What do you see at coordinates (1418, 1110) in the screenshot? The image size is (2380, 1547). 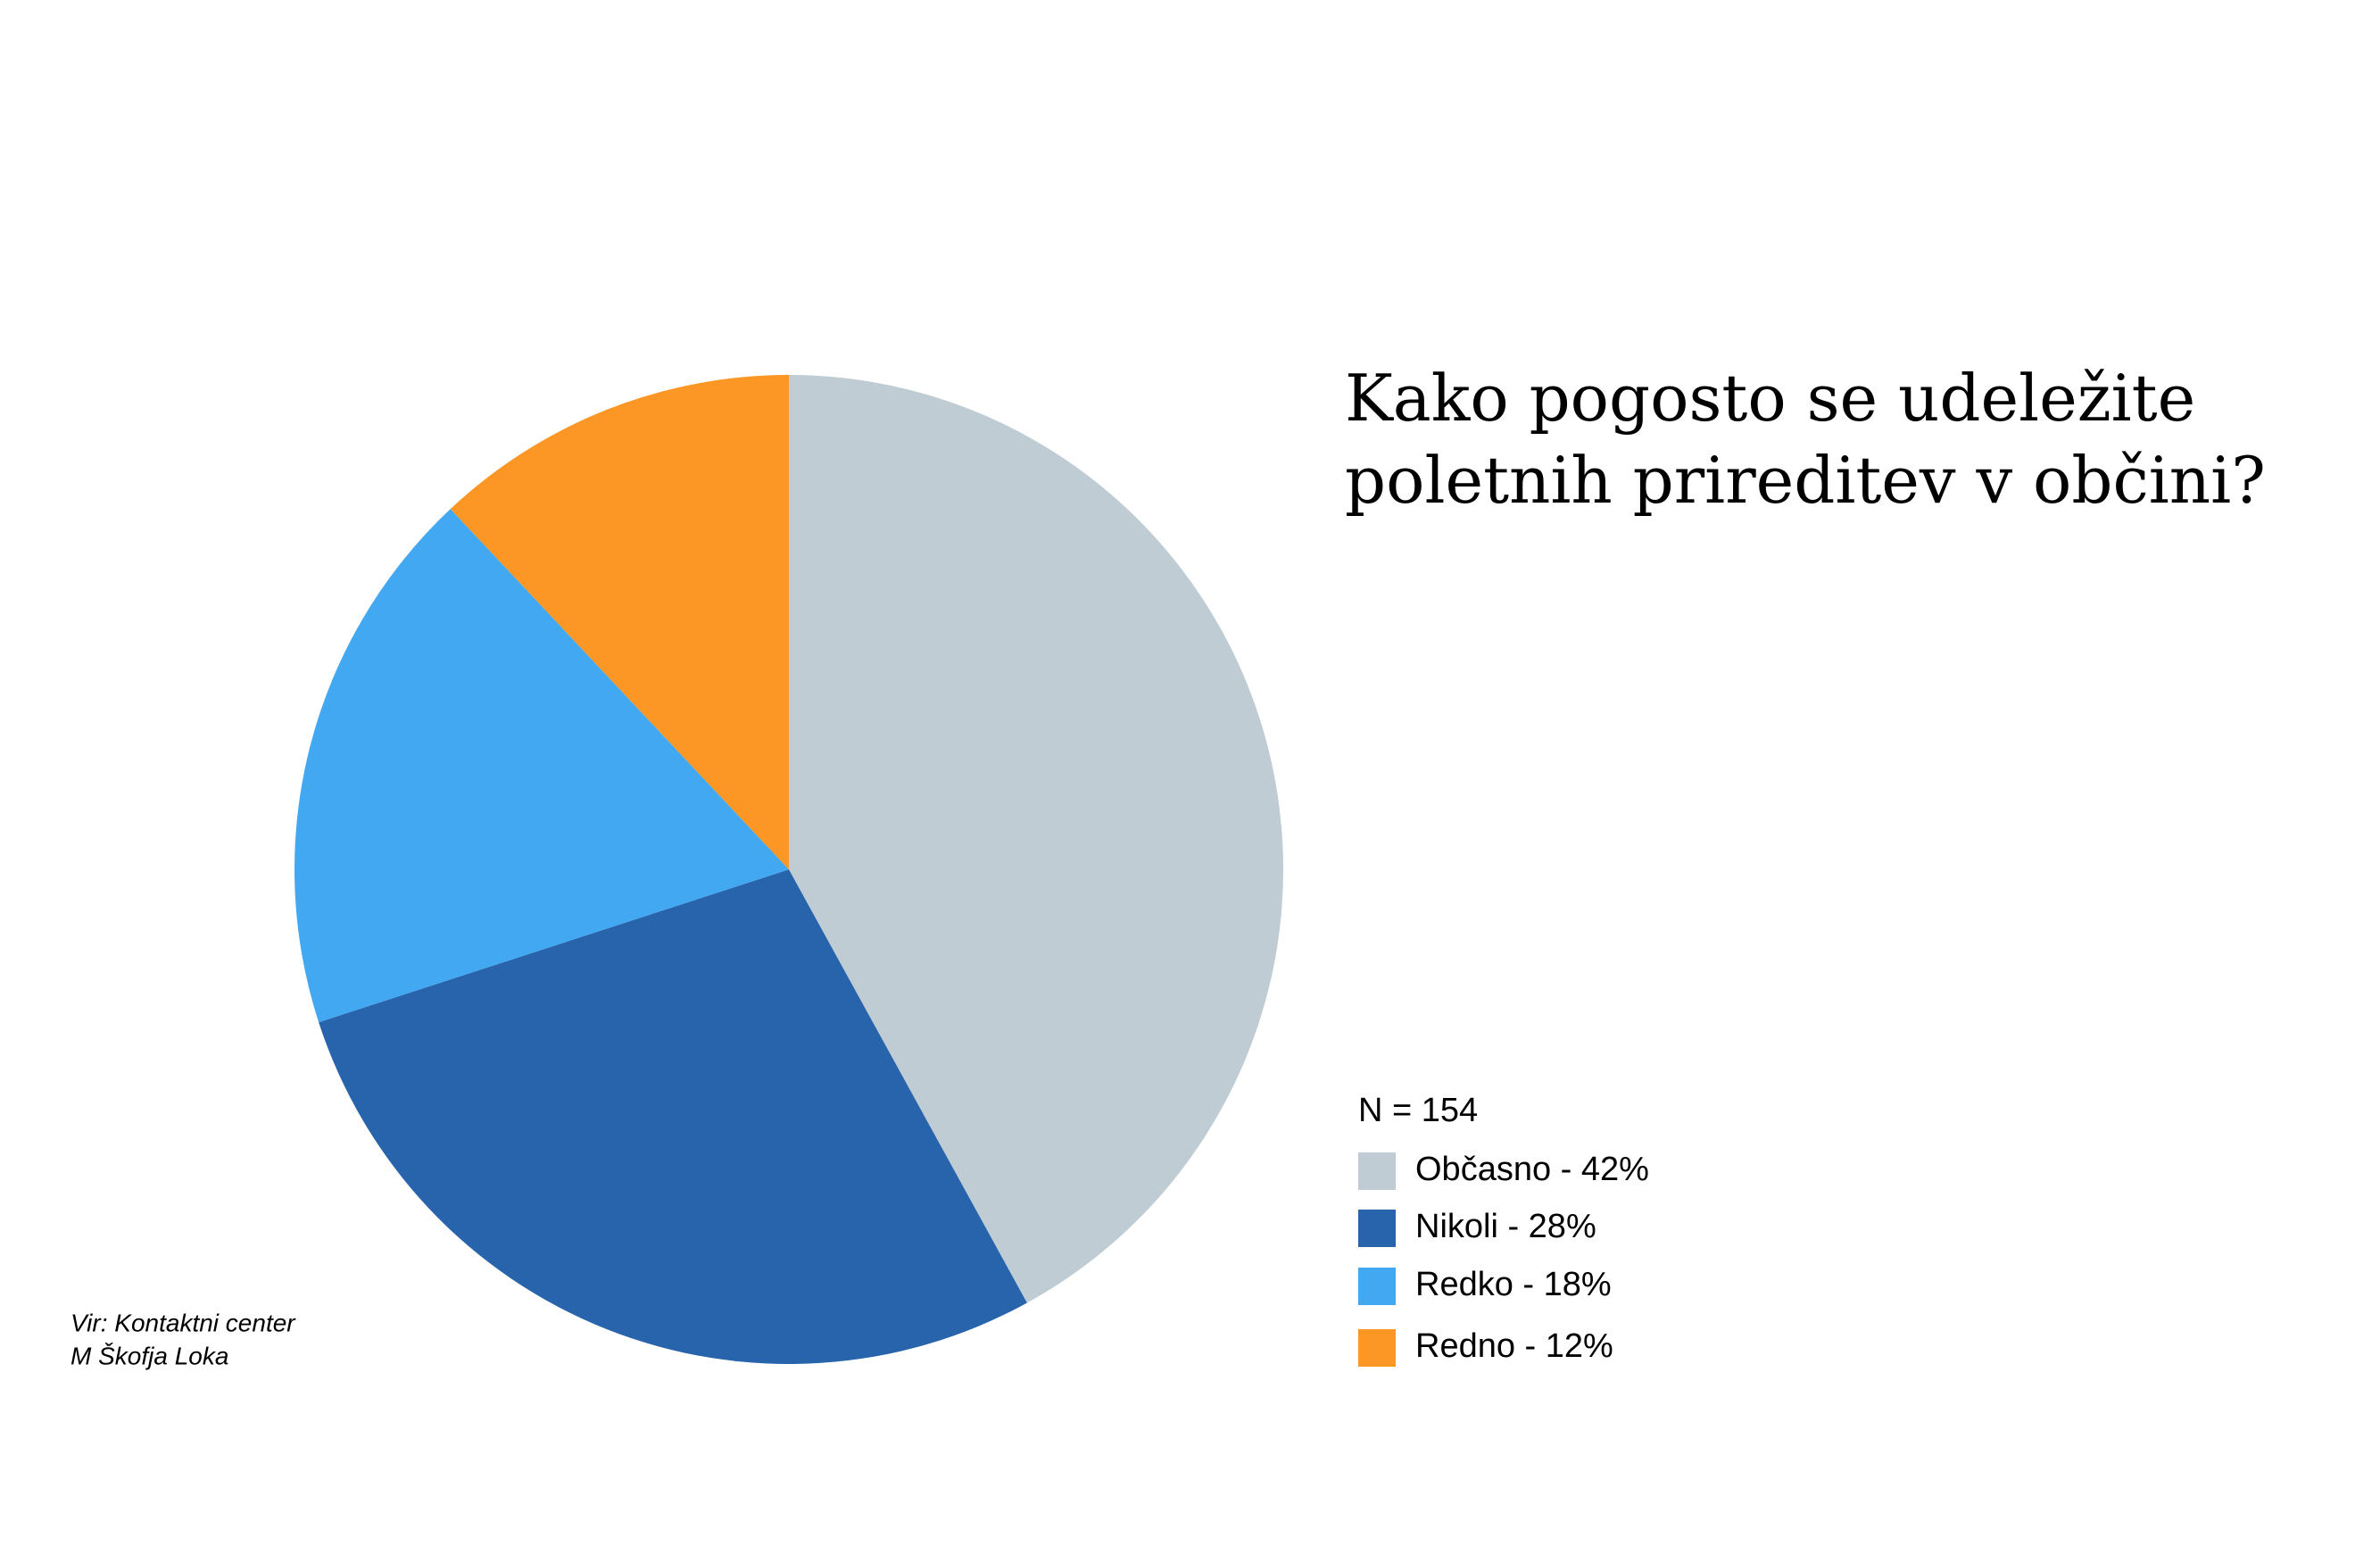 I see `sample-size: N = 154` at bounding box center [1418, 1110].